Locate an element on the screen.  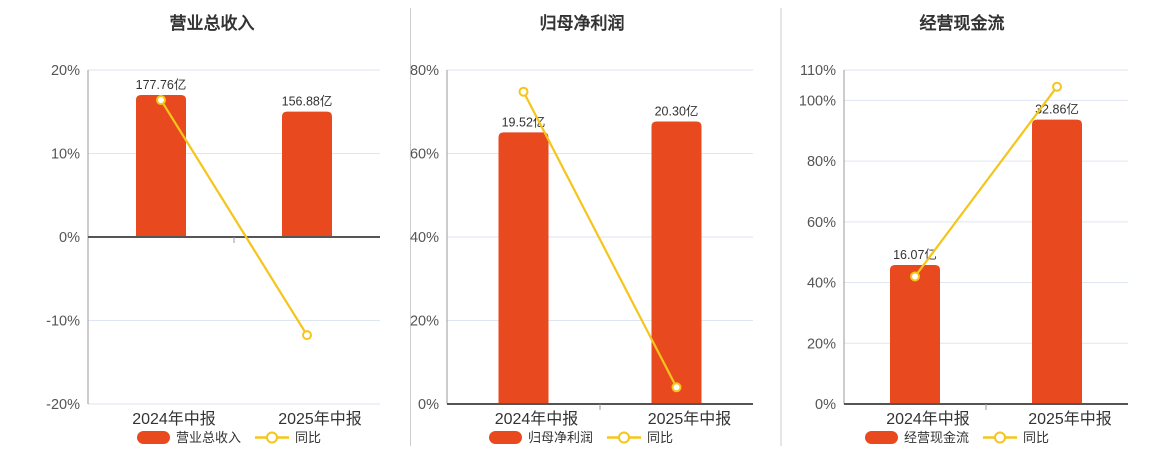
legend-label: 营业总收入 is located at coordinates (208, 437).